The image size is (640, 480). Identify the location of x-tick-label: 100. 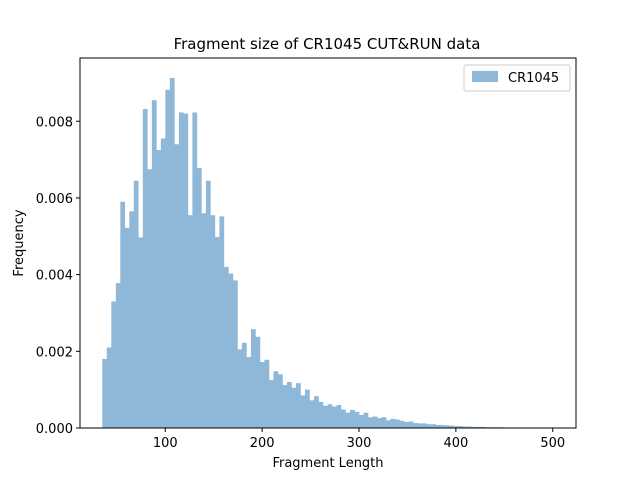
(165, 443).